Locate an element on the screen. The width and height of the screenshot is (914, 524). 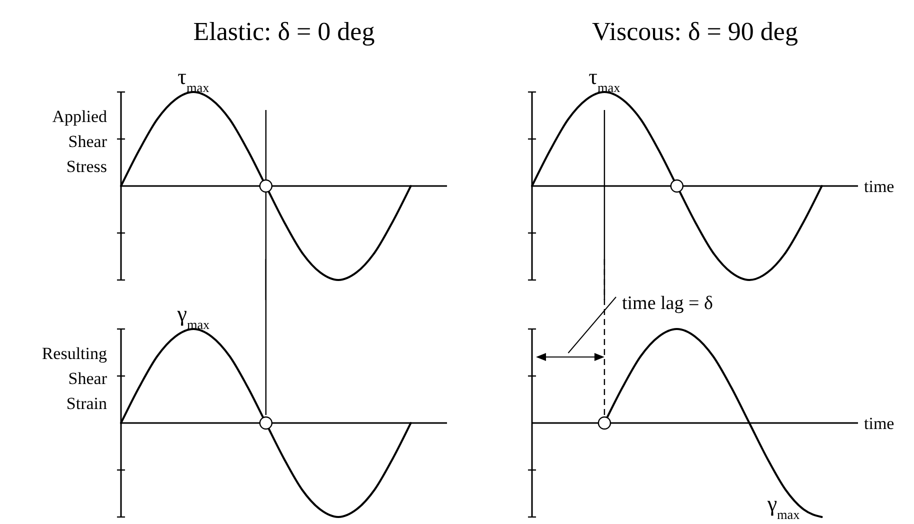
chart-title: Elastic: δ = 0 deg is located at coordinates (284, 31).